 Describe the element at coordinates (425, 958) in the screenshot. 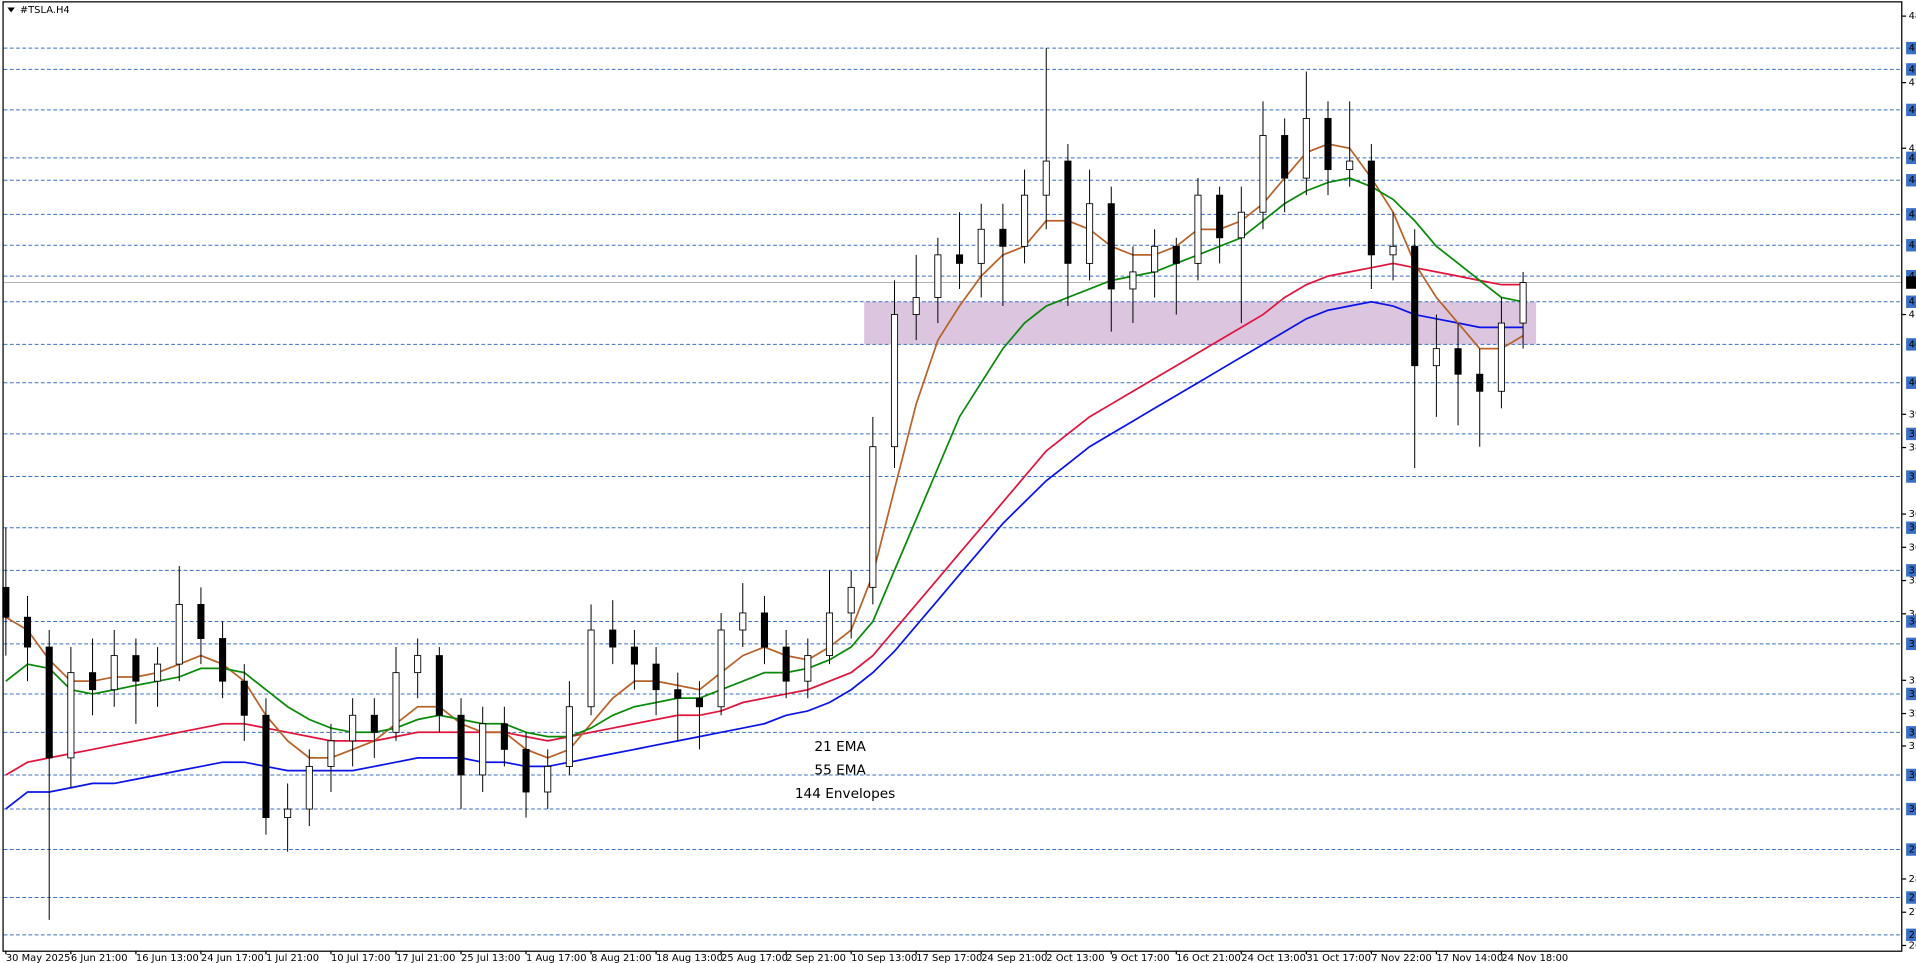

I see `x-tick-label: 17 Jul 21:00` at that location.